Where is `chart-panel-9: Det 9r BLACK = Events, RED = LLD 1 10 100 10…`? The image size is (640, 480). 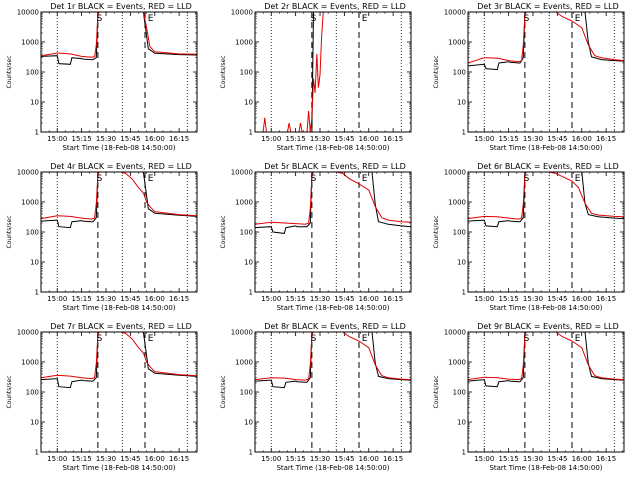
chart-panel-9: Det 9r BLACK = Events, RED = LLD 1 10 100 10… is located at coordinates (529, 397).